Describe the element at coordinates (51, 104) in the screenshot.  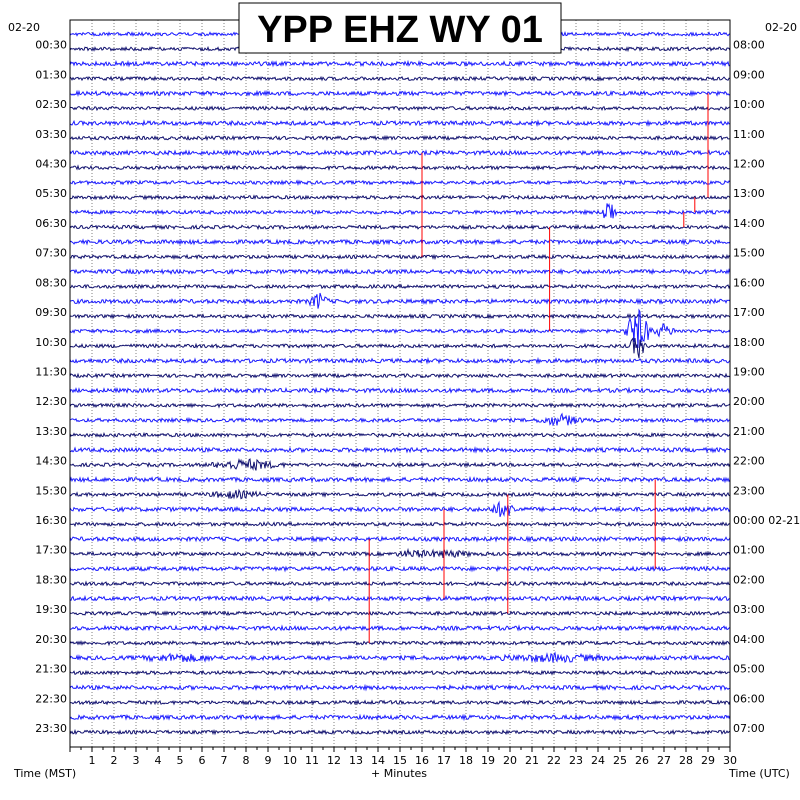
I see `left-time-label: 02:30` at that location.